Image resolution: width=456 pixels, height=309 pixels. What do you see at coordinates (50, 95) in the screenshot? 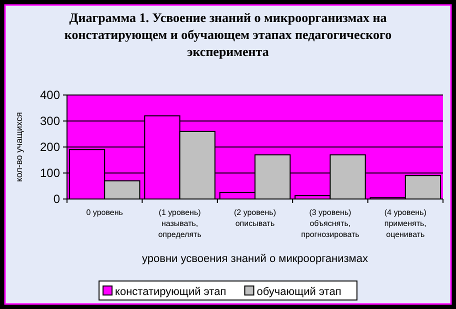
I see `y-tick-label: 400` at bounding box center [50, 95].